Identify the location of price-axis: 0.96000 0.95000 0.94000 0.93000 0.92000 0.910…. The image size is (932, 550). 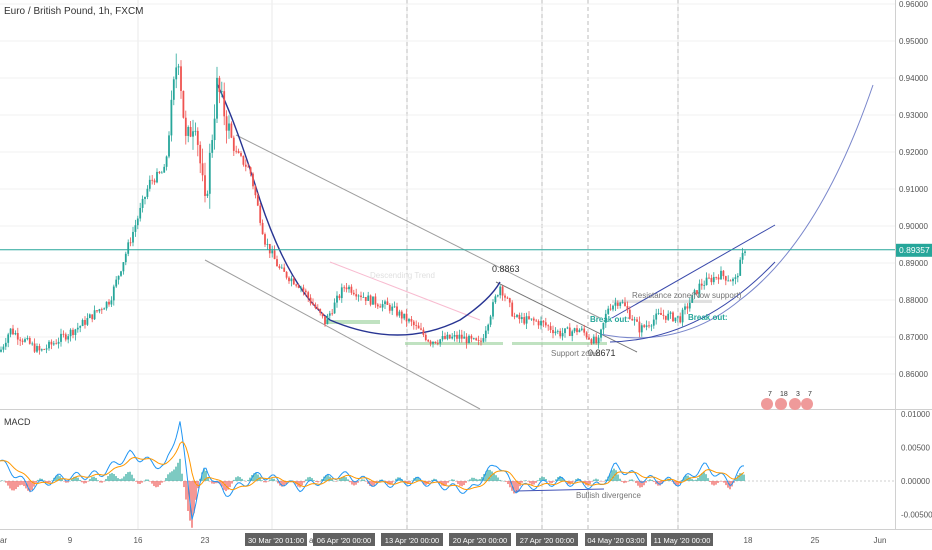
(913, 189).